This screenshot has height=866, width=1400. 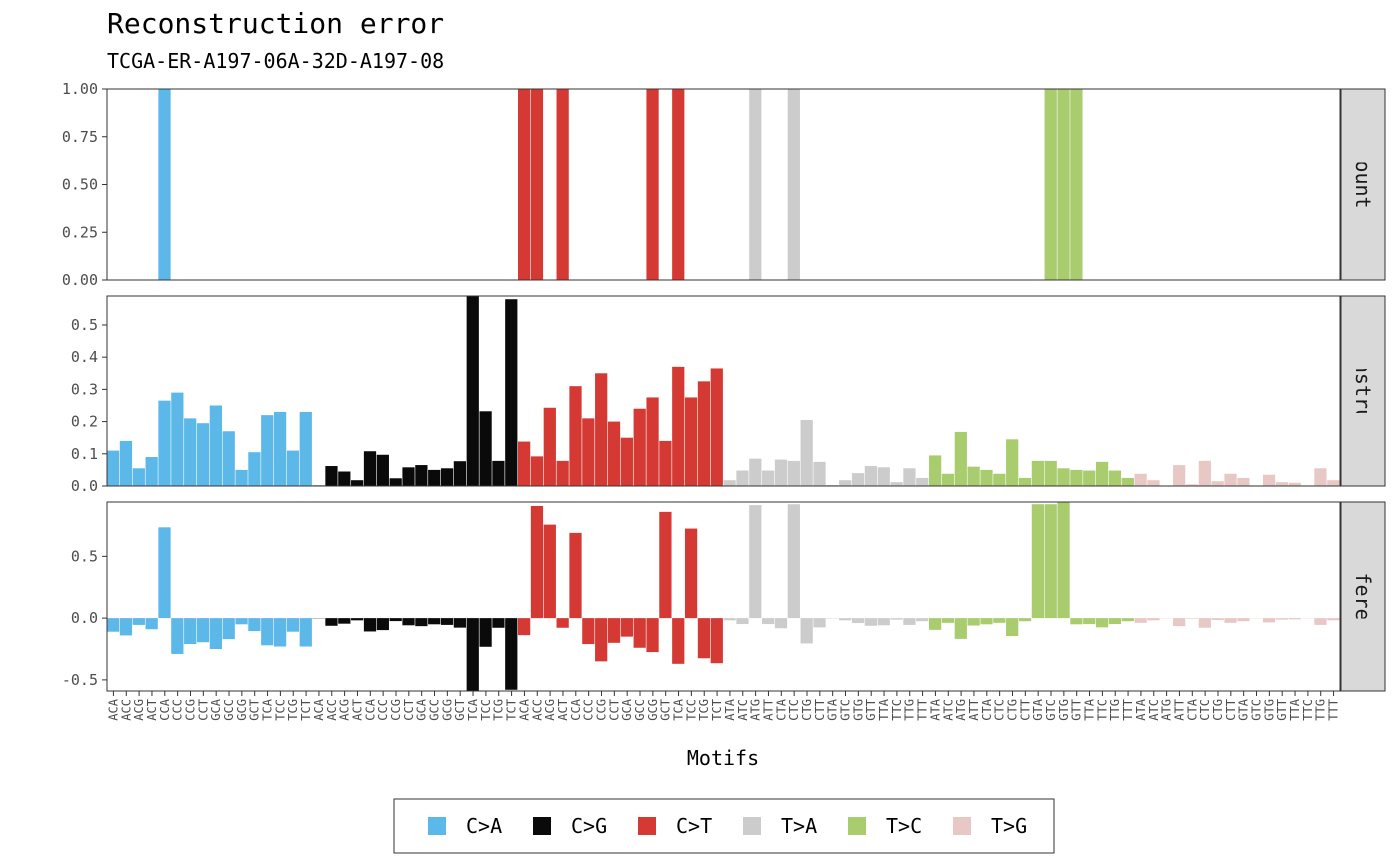 I want to click on x-tick-label: TTT, so click(x=1334, y=710).